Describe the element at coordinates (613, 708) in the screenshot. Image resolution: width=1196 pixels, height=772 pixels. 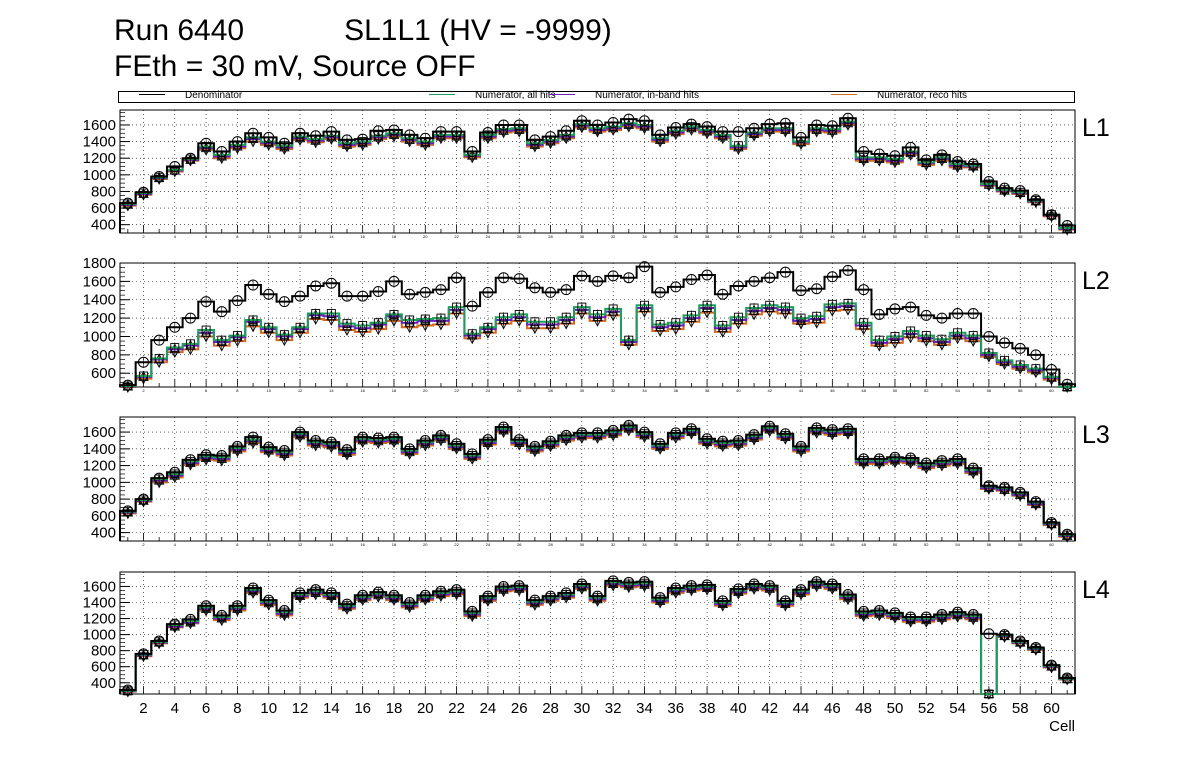
I see `x-tick-label: 32` at that location.